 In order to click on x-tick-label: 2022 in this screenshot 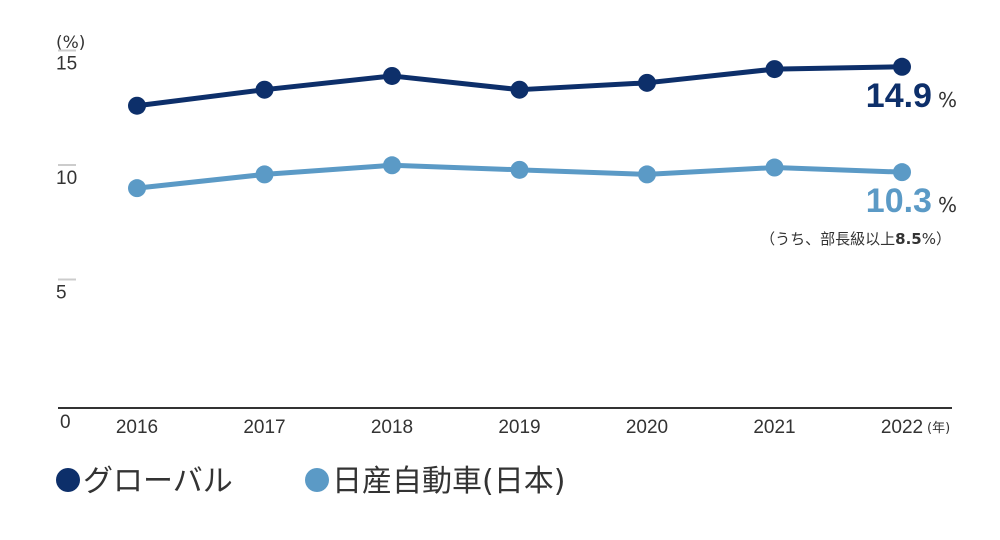, I will do `click(902, 427)`.